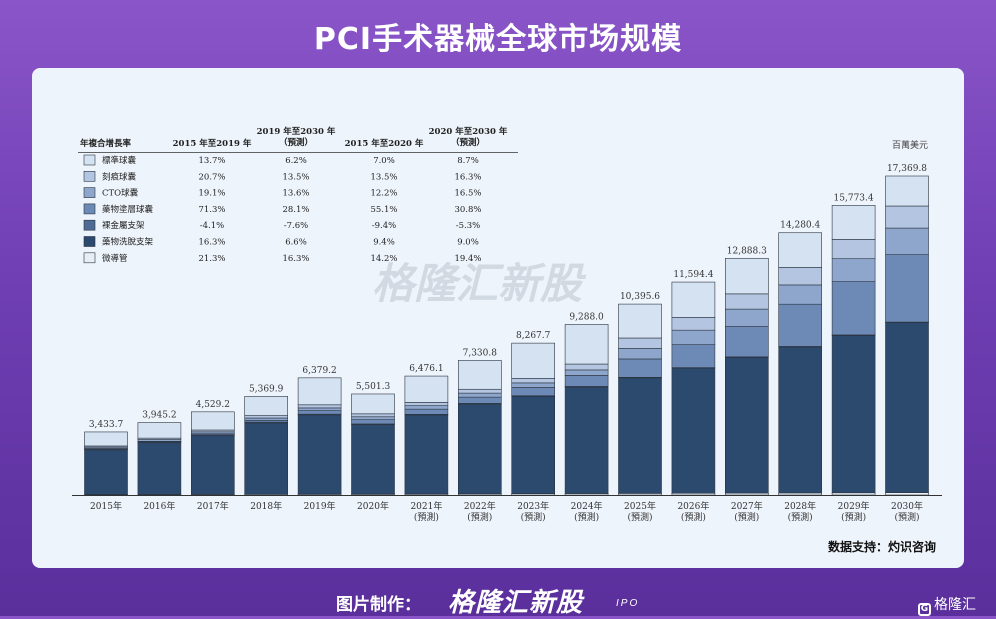 This screenshot has height=619, width=996. What do you see at coordinates (295, 194) in the screenshot?
I see `cagr-value: 13.6%` at bounding box center [295, 194].